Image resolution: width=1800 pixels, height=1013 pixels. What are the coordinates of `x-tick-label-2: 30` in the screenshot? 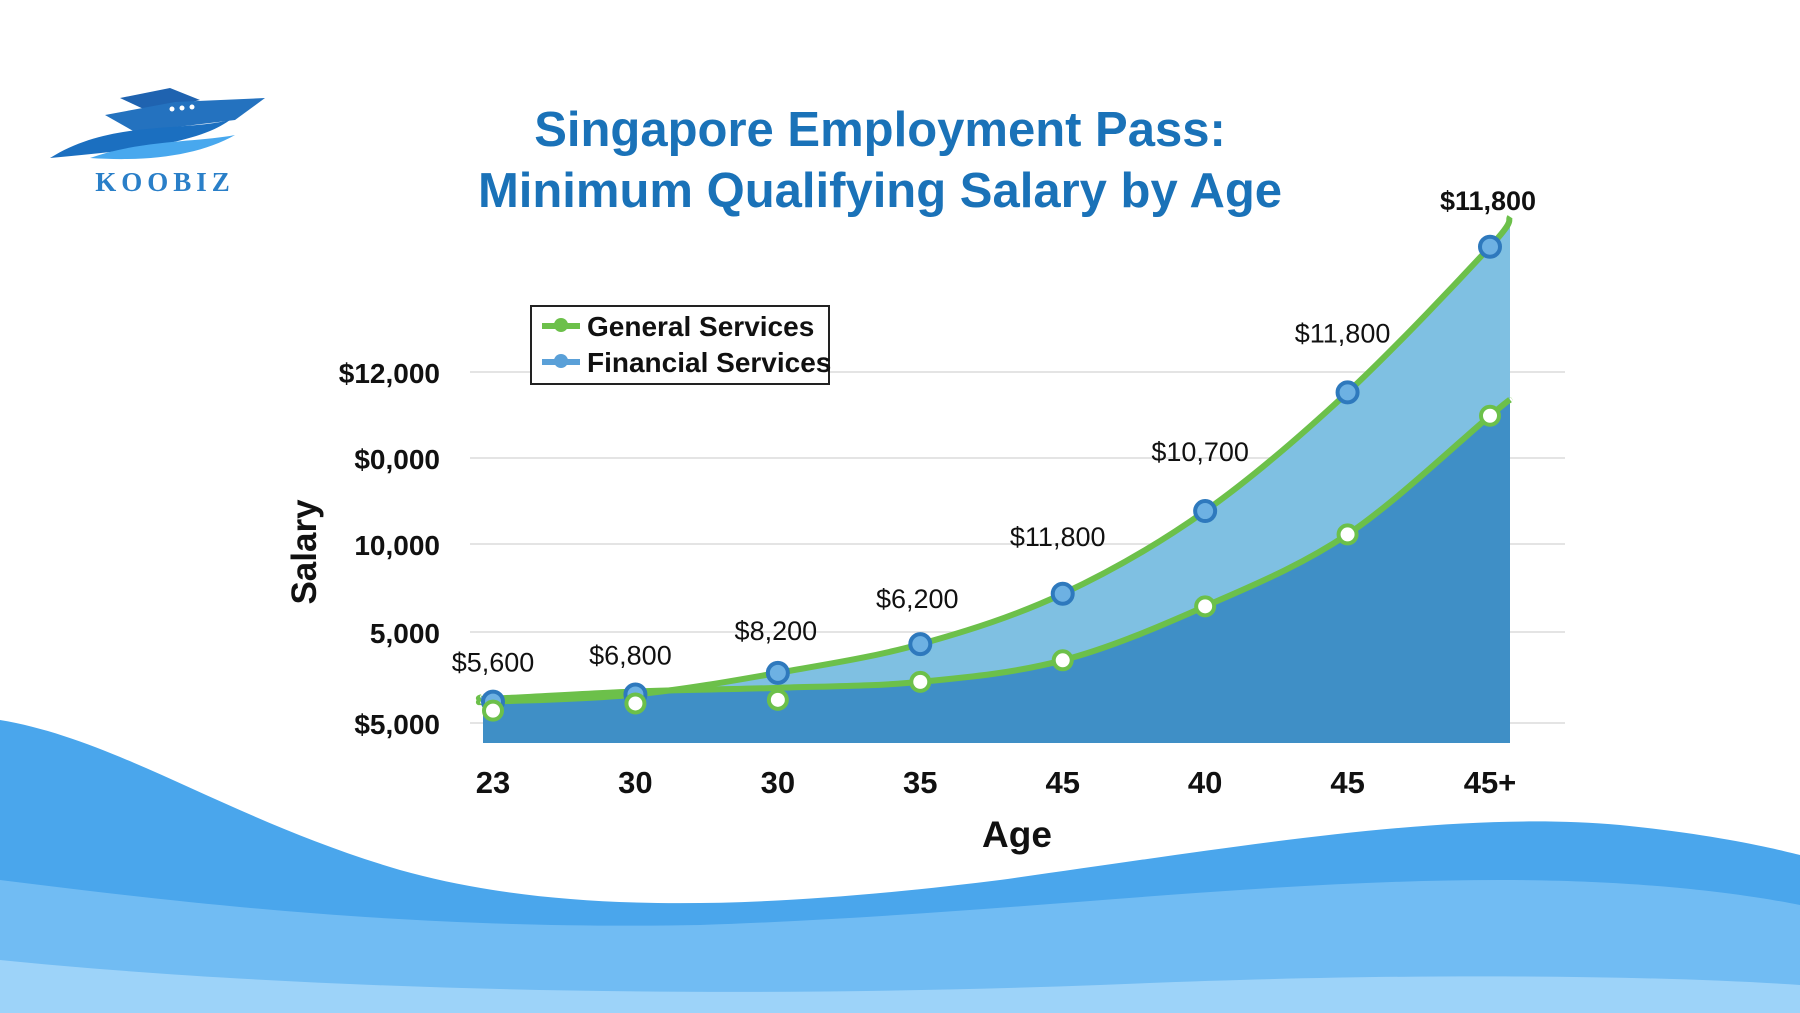 It's located at (778, 782).